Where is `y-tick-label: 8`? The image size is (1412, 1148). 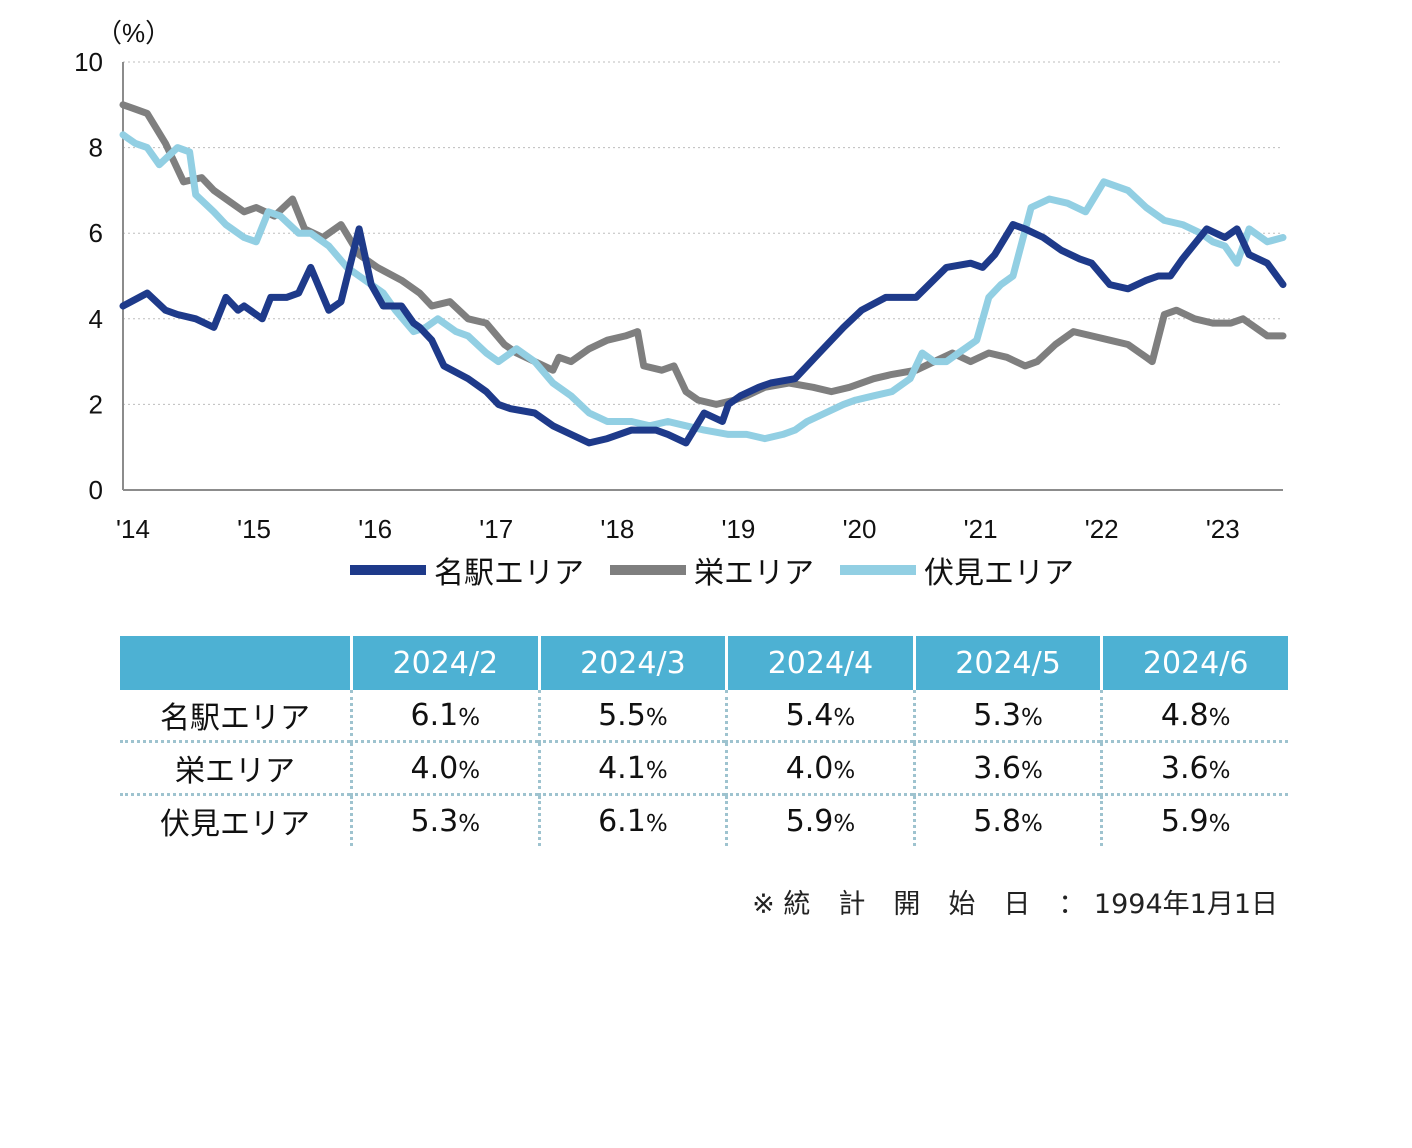
y-tick-label: 8 is located at coordinates (96, 148).